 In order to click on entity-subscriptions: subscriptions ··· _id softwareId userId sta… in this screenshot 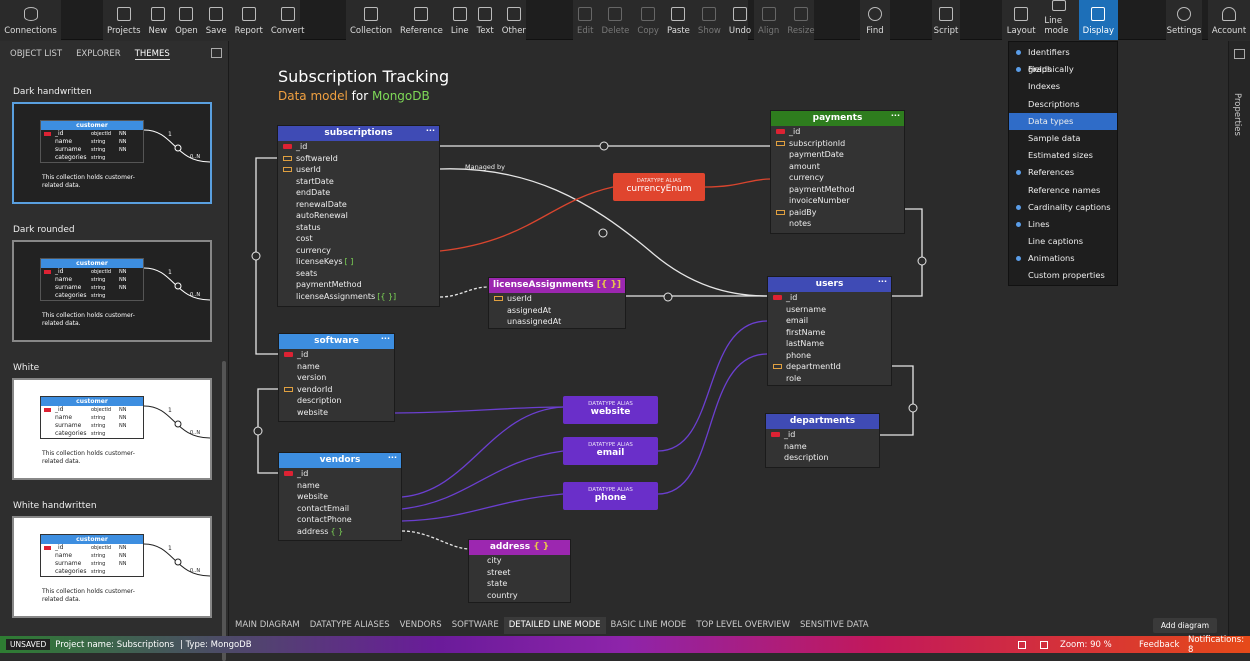, I will do `click(358, 216)`.